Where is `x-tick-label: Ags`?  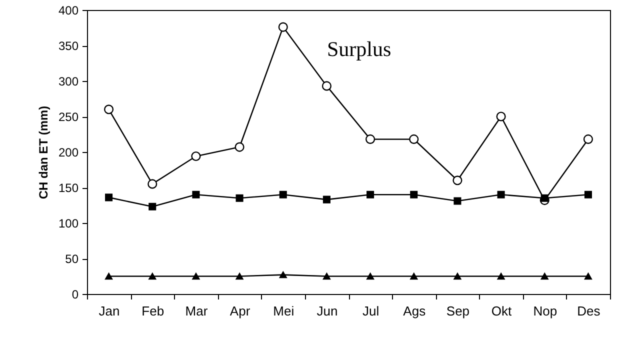
x-tick-label: Ags is located at coordinates (414, 311).